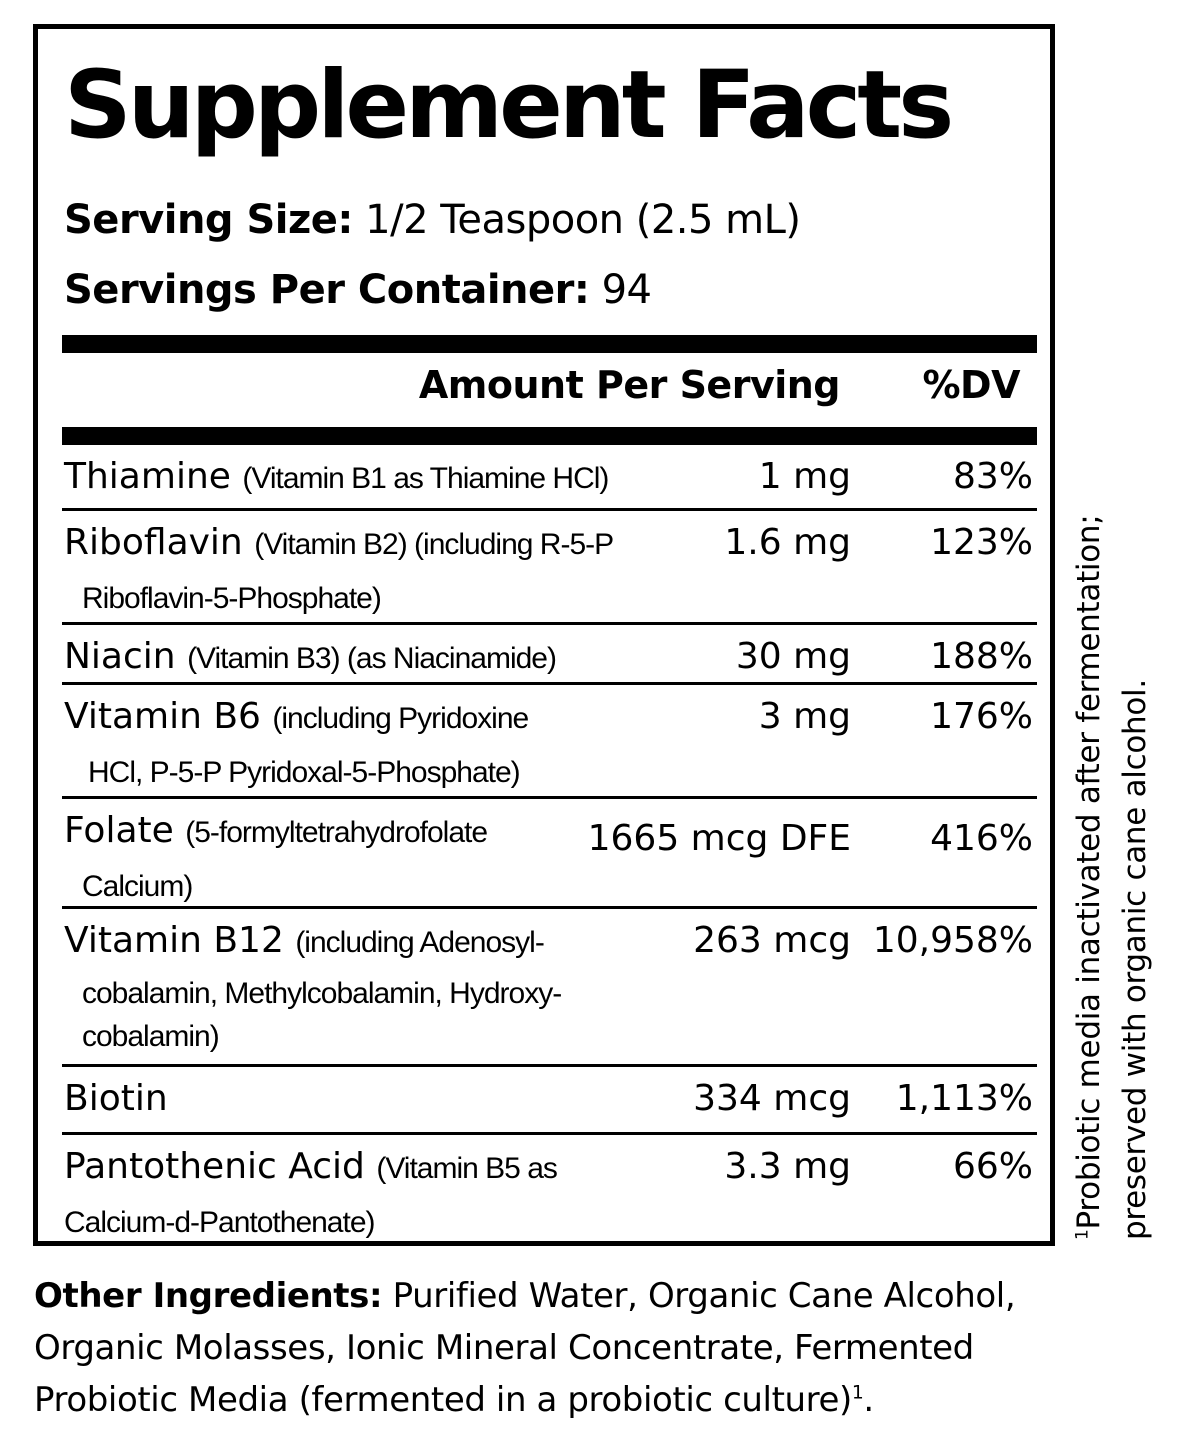 The width and height of the screenshot is (1200, 1436). I want to click on nutrient-amount: 3 mg, so click(804, 716).